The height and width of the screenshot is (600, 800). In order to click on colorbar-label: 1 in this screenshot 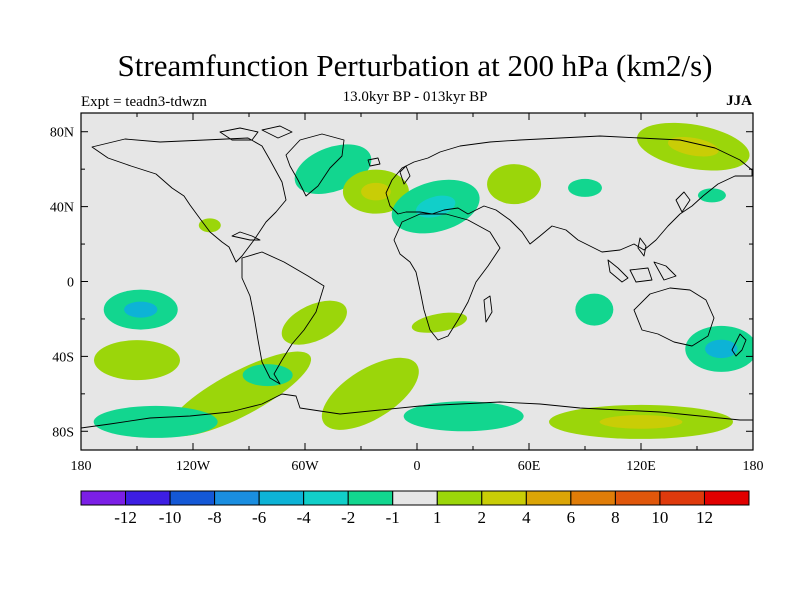, I will do `click(437, 517)`.